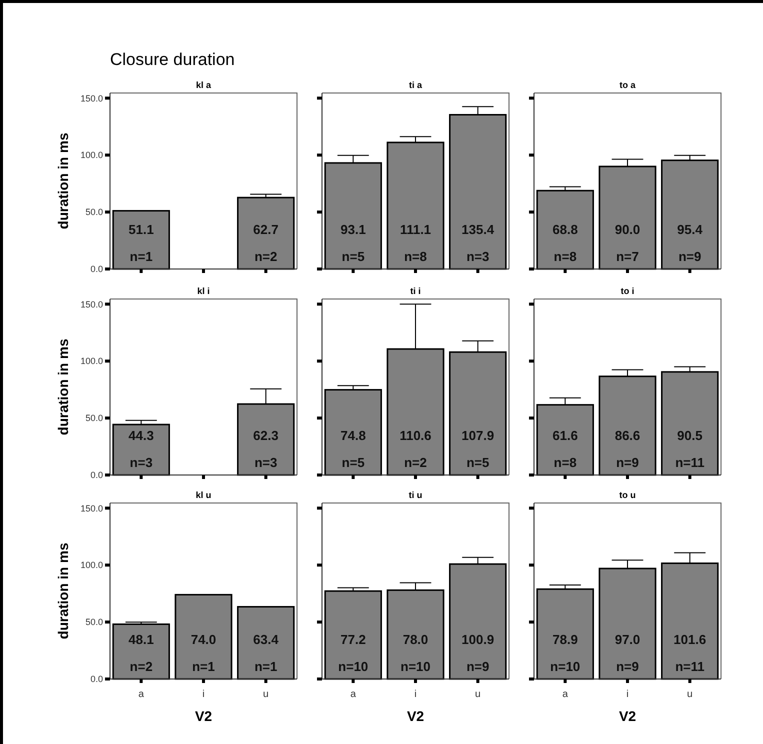 This screenshot has width=763, height=744. What do you see at coordinates (478, 229) in the screenshot?
I see `data-label: 135.4` at bounding box center [478, 229].